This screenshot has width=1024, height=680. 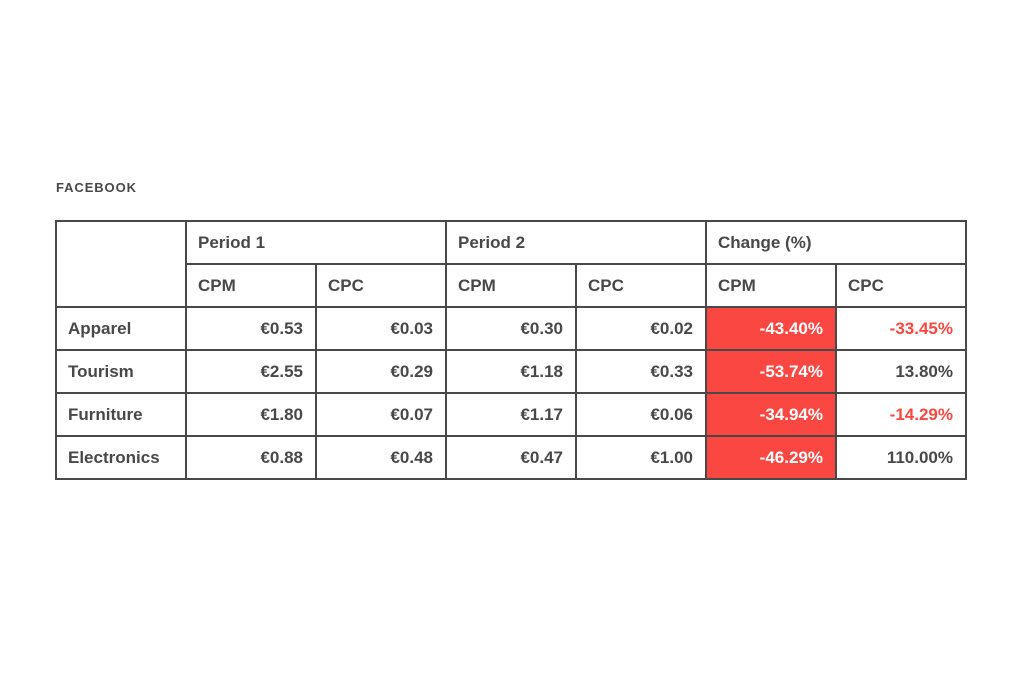 What do you see at coordinates (381, 414) in the screenshot?
I see `value-cell-p1-cpc: €0.07` at bounding box center [381, 414].